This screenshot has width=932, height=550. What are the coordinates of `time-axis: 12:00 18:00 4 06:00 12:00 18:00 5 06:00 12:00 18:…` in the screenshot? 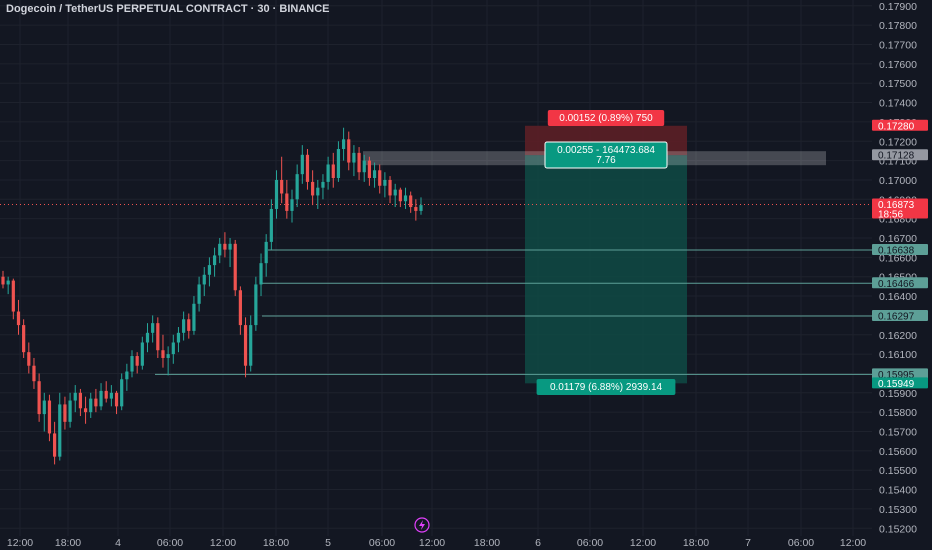 It's located at (436, 543).